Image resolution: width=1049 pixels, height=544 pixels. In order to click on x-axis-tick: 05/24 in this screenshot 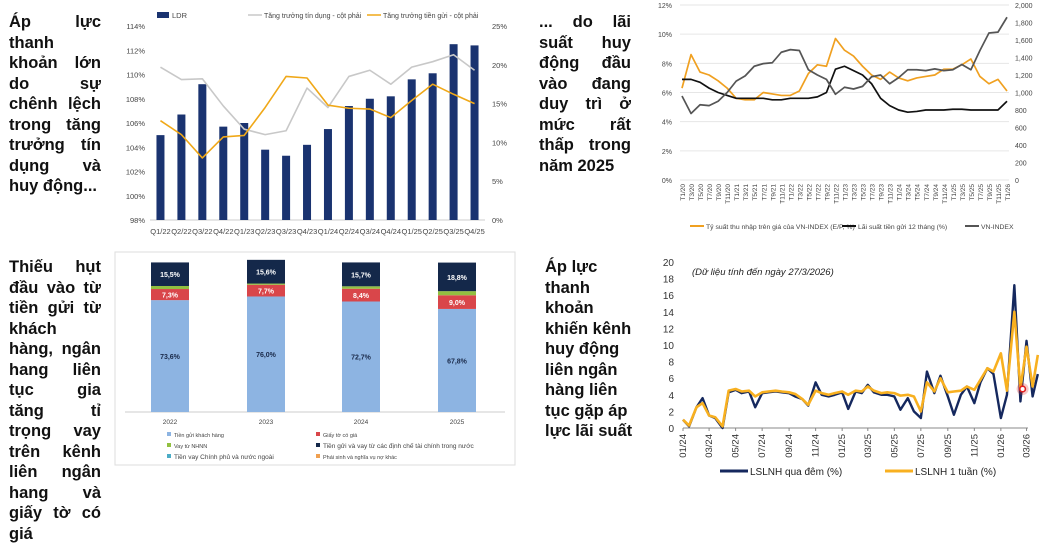, I will do `click(736, 446)`.